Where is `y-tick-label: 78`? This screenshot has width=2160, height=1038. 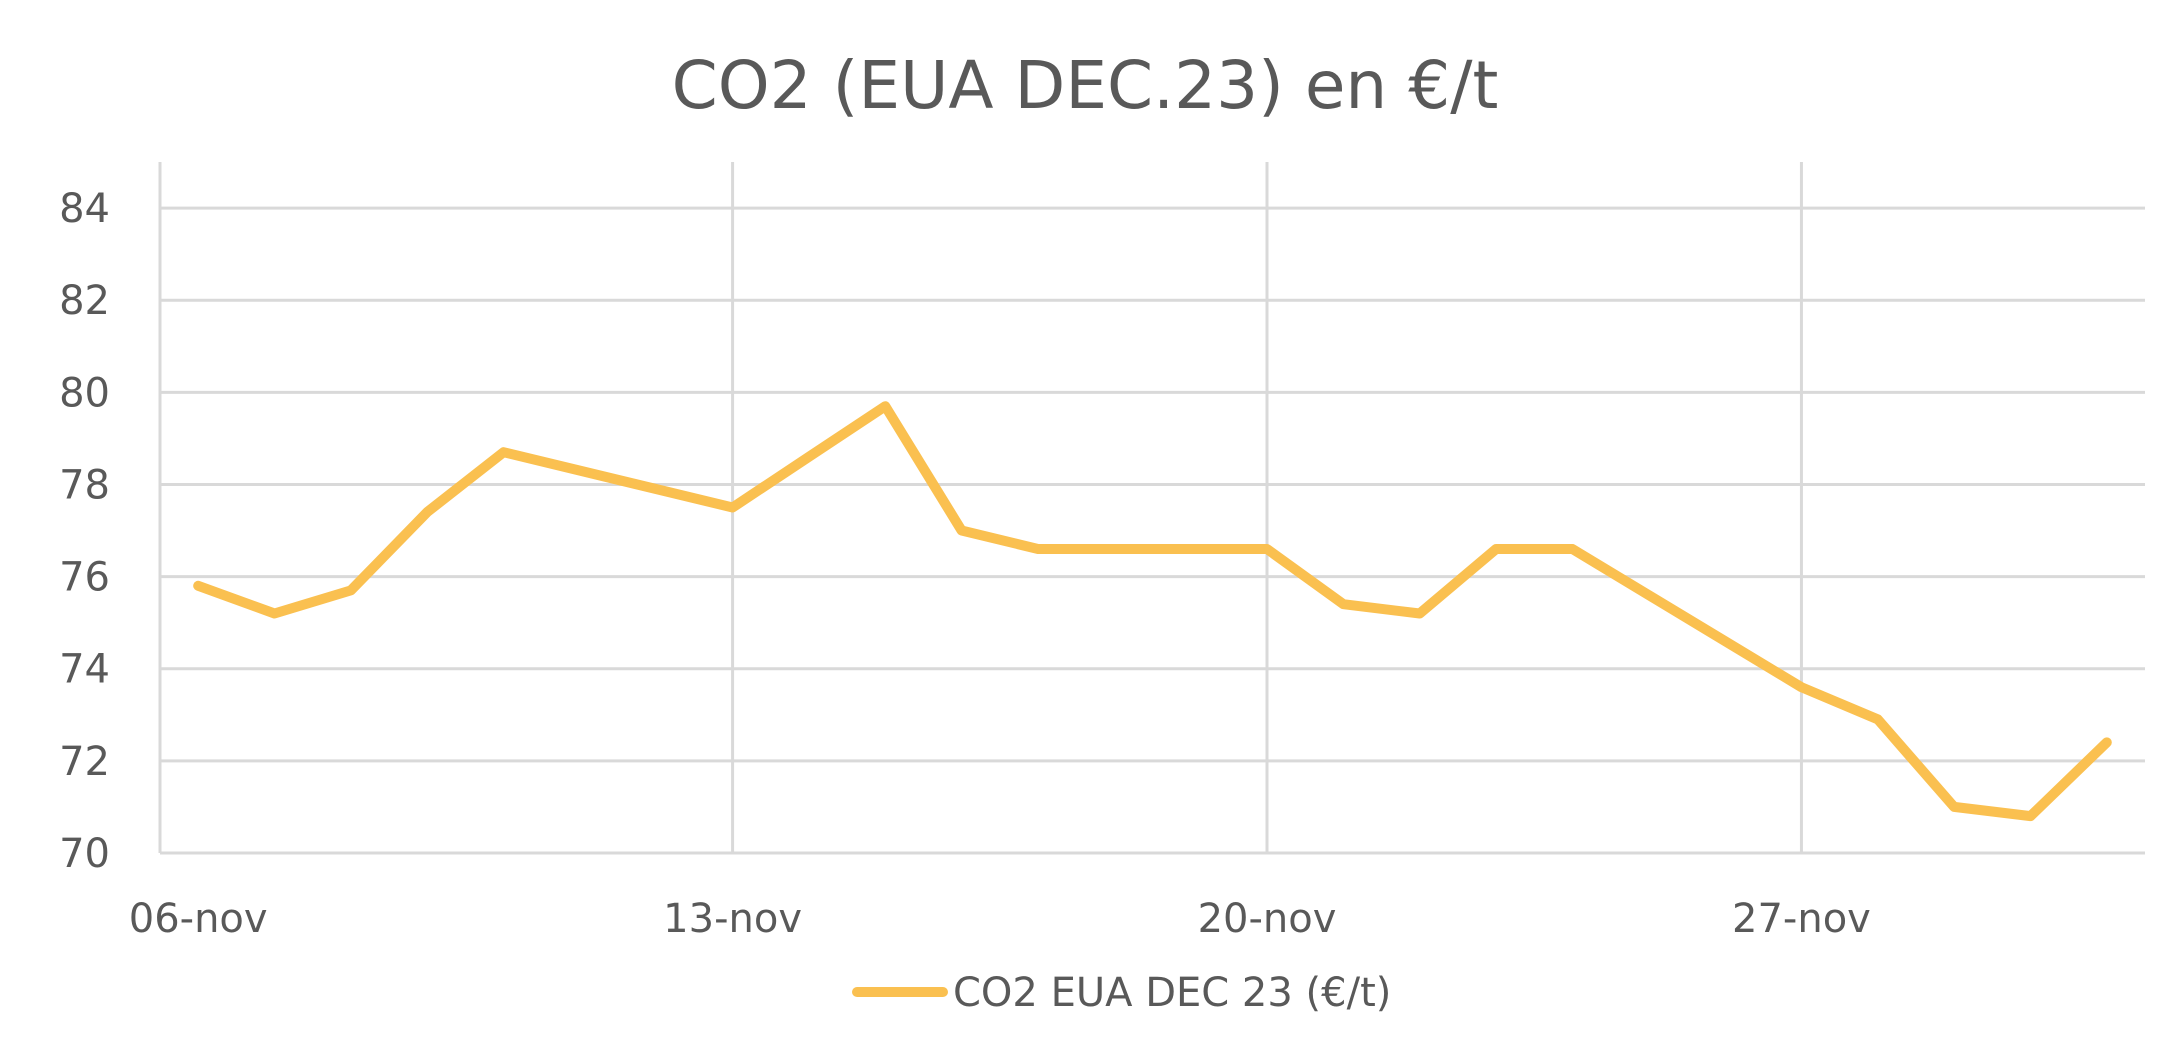 y-tick-label: 78 is located at coordinates (84, 485).